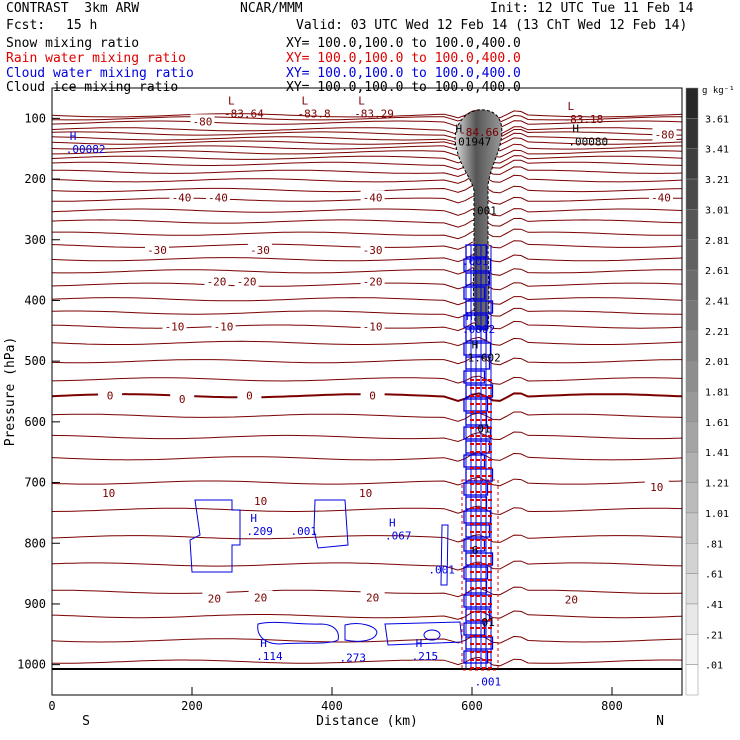 The width and height of the screenshot is (740, 740). What do you see at coordinates (717, 332) in the screenshot?
I see `colorbar-label: 2.21` at bounding box center [717, 332].